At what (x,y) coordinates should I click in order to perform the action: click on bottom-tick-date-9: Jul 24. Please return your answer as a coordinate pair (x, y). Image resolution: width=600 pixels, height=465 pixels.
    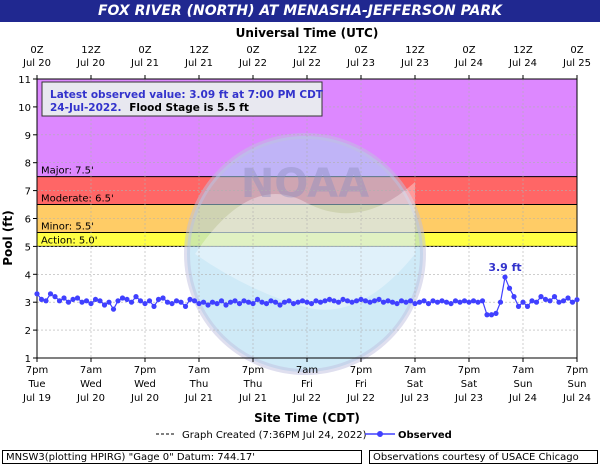
    Looking at the image, I should click on (522, 398).